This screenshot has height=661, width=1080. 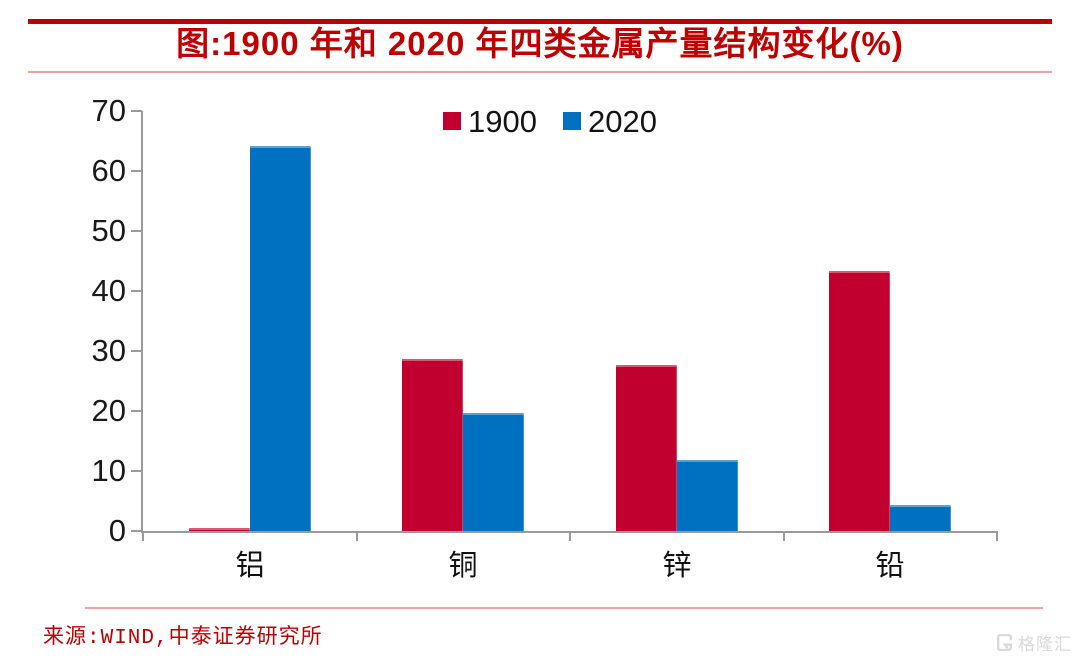 I want to click on title-underline-divider, so click(x=540, y=72).